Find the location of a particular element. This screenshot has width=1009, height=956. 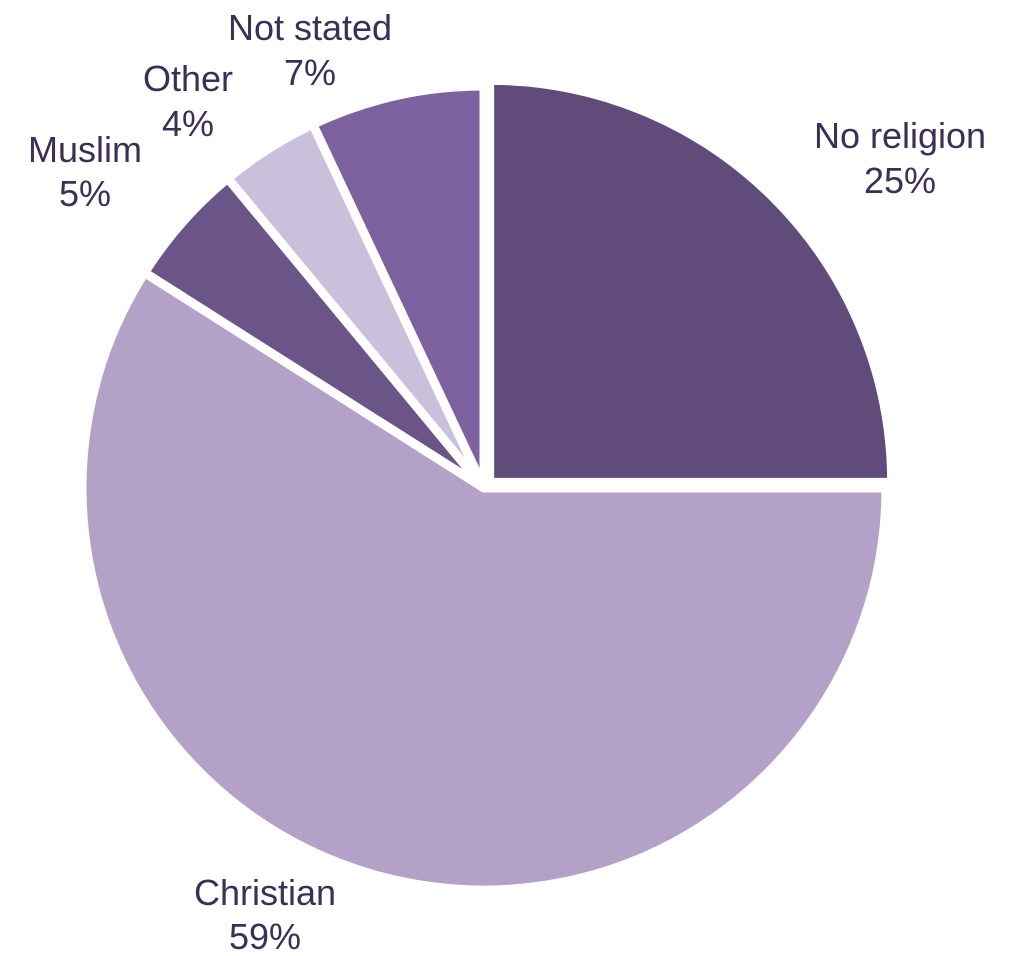

label-other-value: 4% is located at coordinates (188, 123).